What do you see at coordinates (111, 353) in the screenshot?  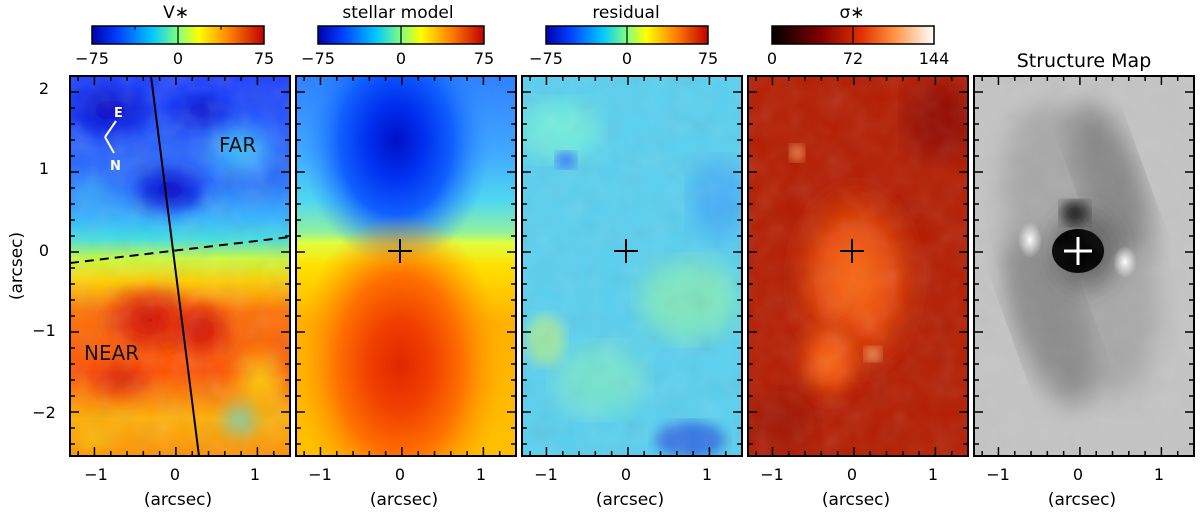 I see `near-label: NEAR` at bounding box center [111, 353].